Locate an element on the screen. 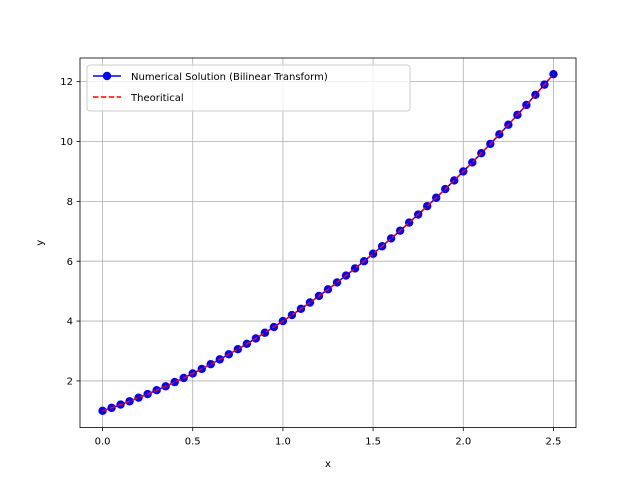 This screenshot has width=640, height=480. y-tick-label: 2 is located at coordinates (70, 382).